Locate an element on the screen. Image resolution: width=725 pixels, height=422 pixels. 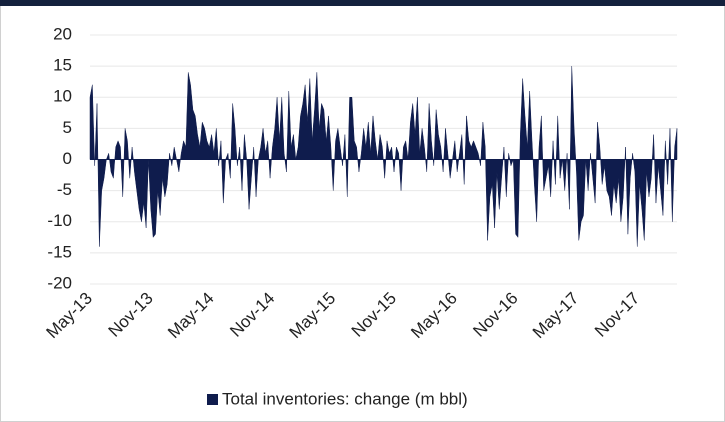
y-tick-label: -15 is located at coordinates (59, 251).